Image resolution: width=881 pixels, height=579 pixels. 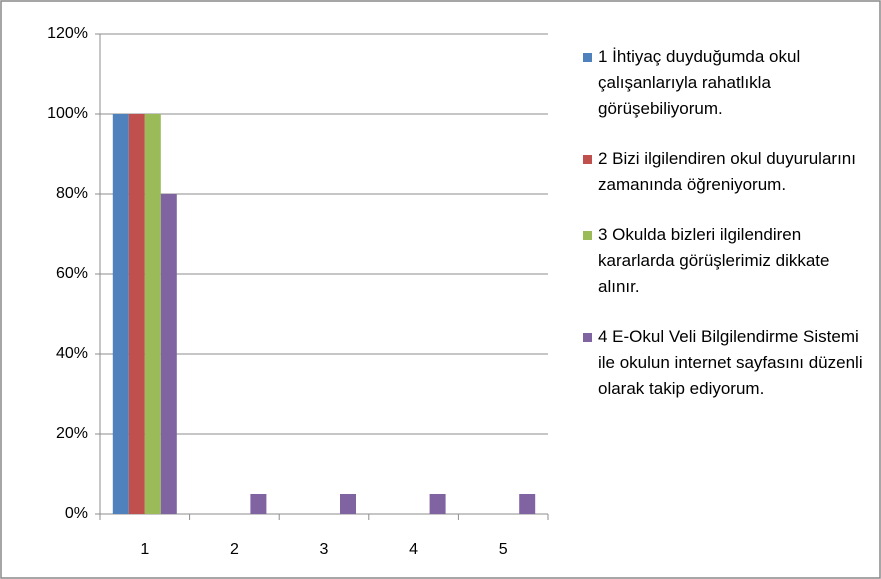 What do you see at coordinates (324, 549) in the screenshot?
I see `x-tick-label: 3` at bounding box center [324, 549].